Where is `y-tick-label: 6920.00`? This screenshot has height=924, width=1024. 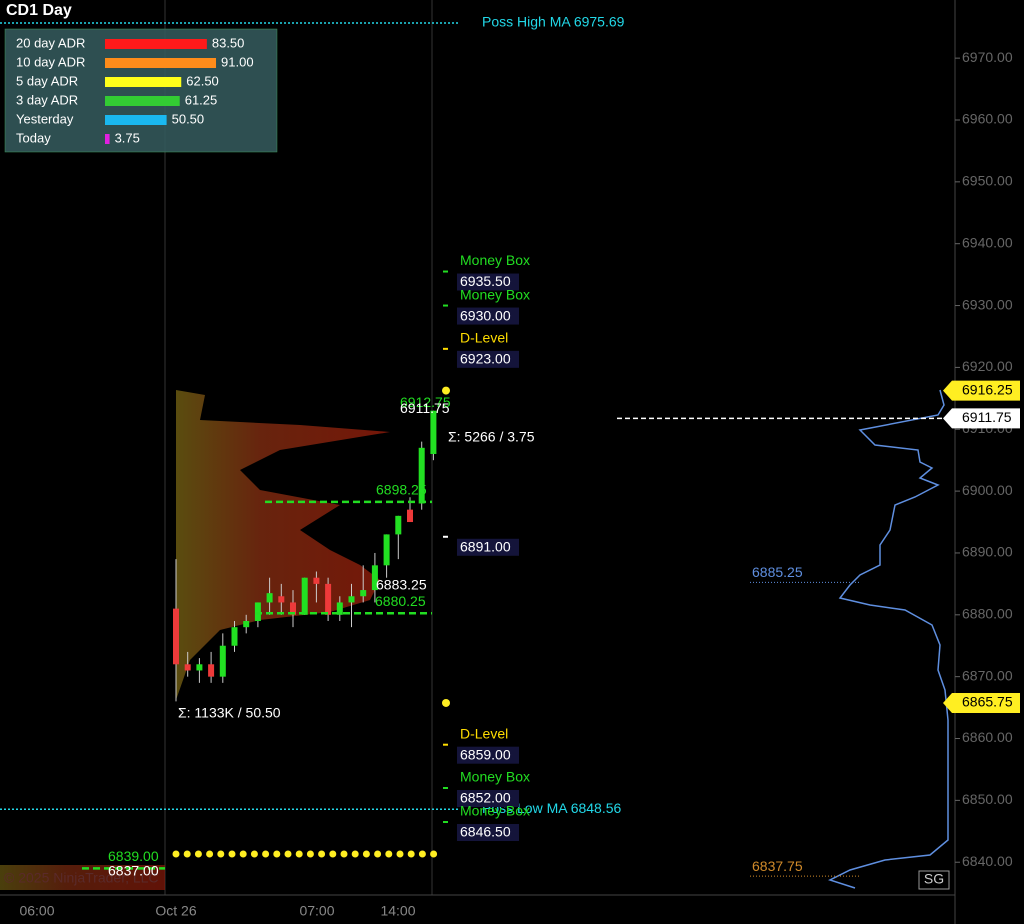
y-tick-label: 6920.00 is located at coordinates (987, 366).